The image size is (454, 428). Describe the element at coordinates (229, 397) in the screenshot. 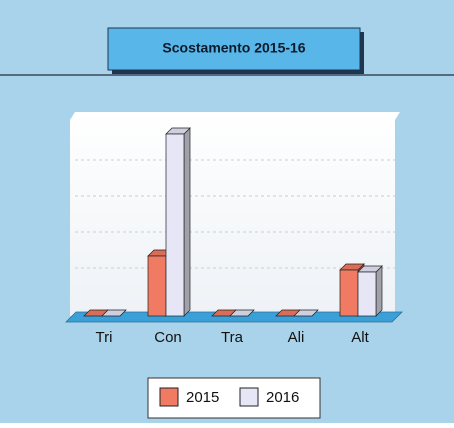

I see `legend: 2015 2016` at that location.